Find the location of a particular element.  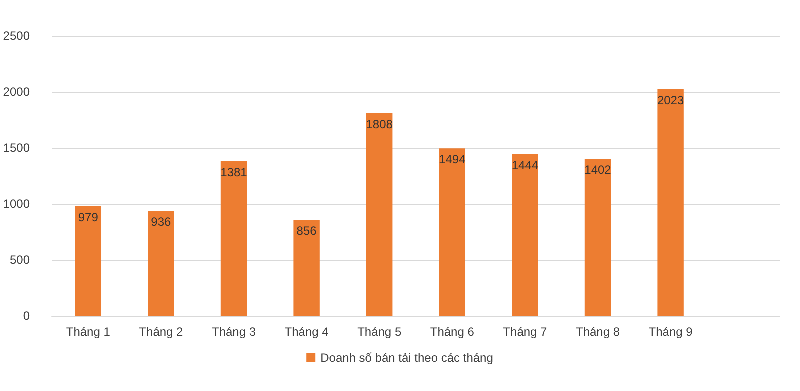

y-tick-label: 0 is located at coordinates (26, 316).